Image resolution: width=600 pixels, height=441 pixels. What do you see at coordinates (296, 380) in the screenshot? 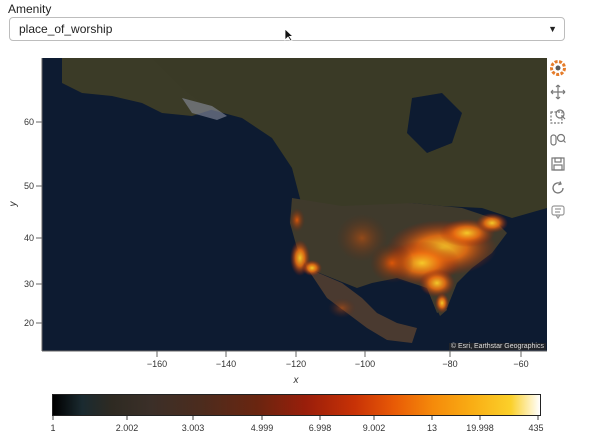
I see `x-axis-title: x` at bounding box center [296, 380].